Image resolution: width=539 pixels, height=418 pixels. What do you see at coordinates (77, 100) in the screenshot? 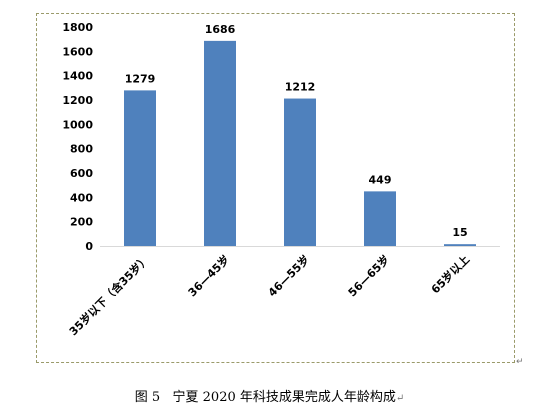
I see `y-tick-label-6: 1200` at bounding box center [77, 100].